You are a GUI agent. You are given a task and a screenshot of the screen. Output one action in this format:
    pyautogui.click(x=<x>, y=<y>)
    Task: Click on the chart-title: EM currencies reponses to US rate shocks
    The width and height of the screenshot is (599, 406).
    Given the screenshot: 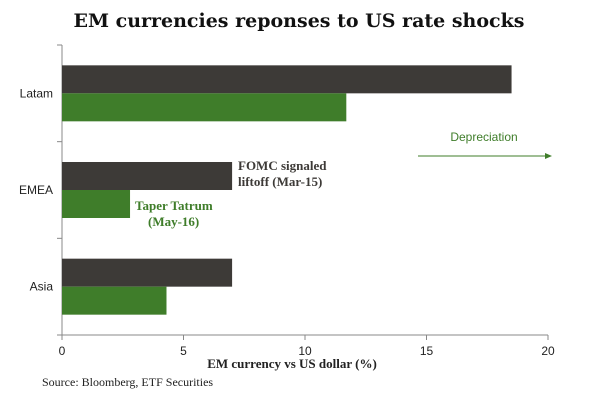 What is the action you would take?
    pyautogui.click(x=299, y=21)
    